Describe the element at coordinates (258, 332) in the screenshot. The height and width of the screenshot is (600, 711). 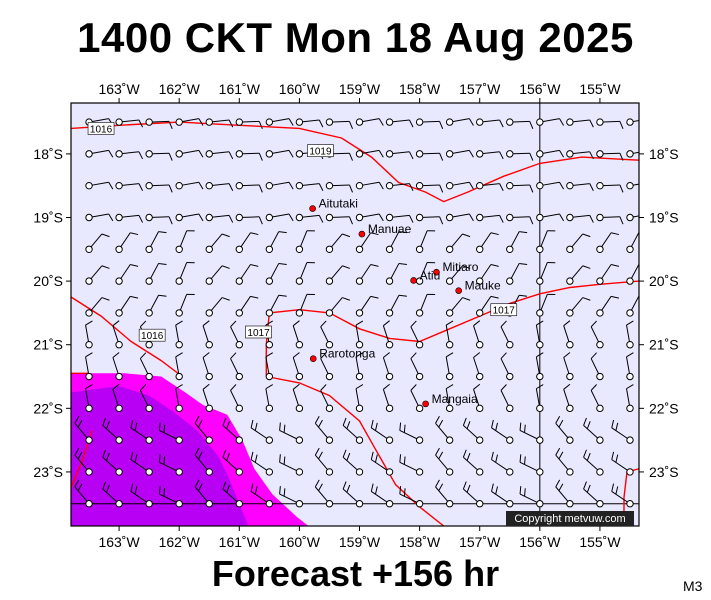
I see `isobar-label: 1017` at that location.